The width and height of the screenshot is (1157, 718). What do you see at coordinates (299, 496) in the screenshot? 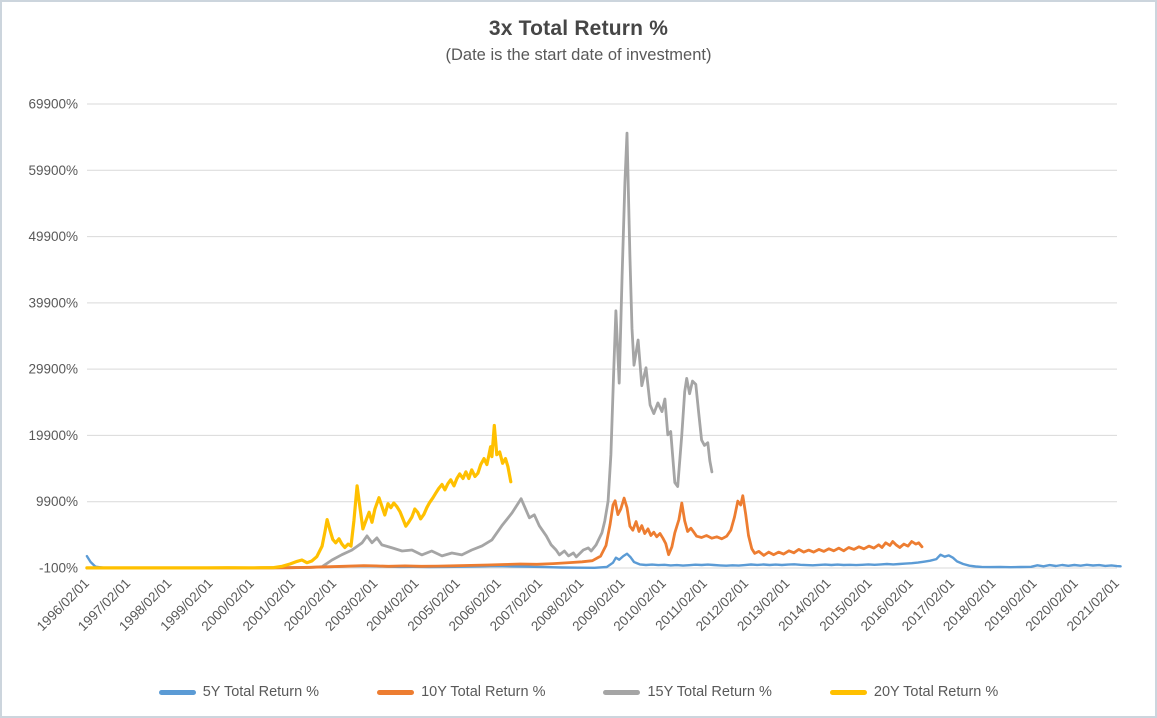
I see `series-line-20y-total-return` at bounding box center [299, 496].